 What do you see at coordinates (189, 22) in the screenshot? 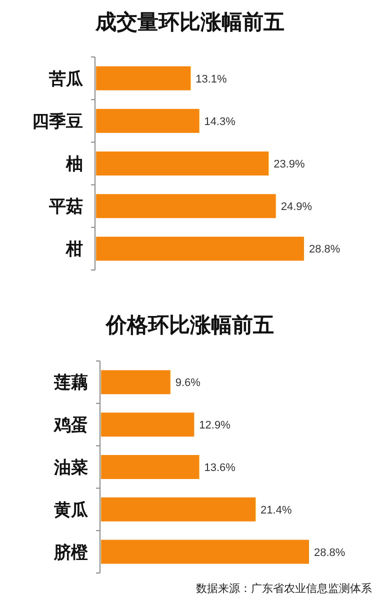
I see `chart-title: 成交量环比涨幅前五` at bounding box center [189, 22].